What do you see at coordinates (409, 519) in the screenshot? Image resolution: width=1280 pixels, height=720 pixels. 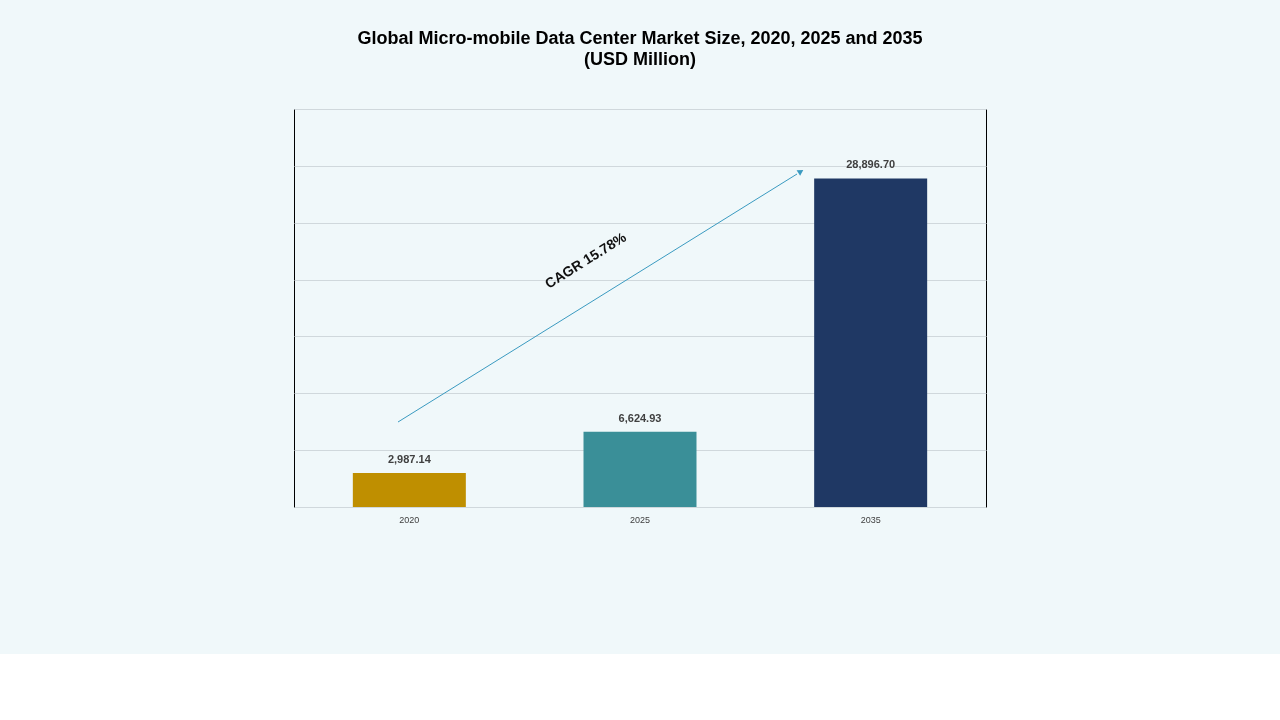 I see `x-tick-label: 2020` at bounding box center [409, 519].